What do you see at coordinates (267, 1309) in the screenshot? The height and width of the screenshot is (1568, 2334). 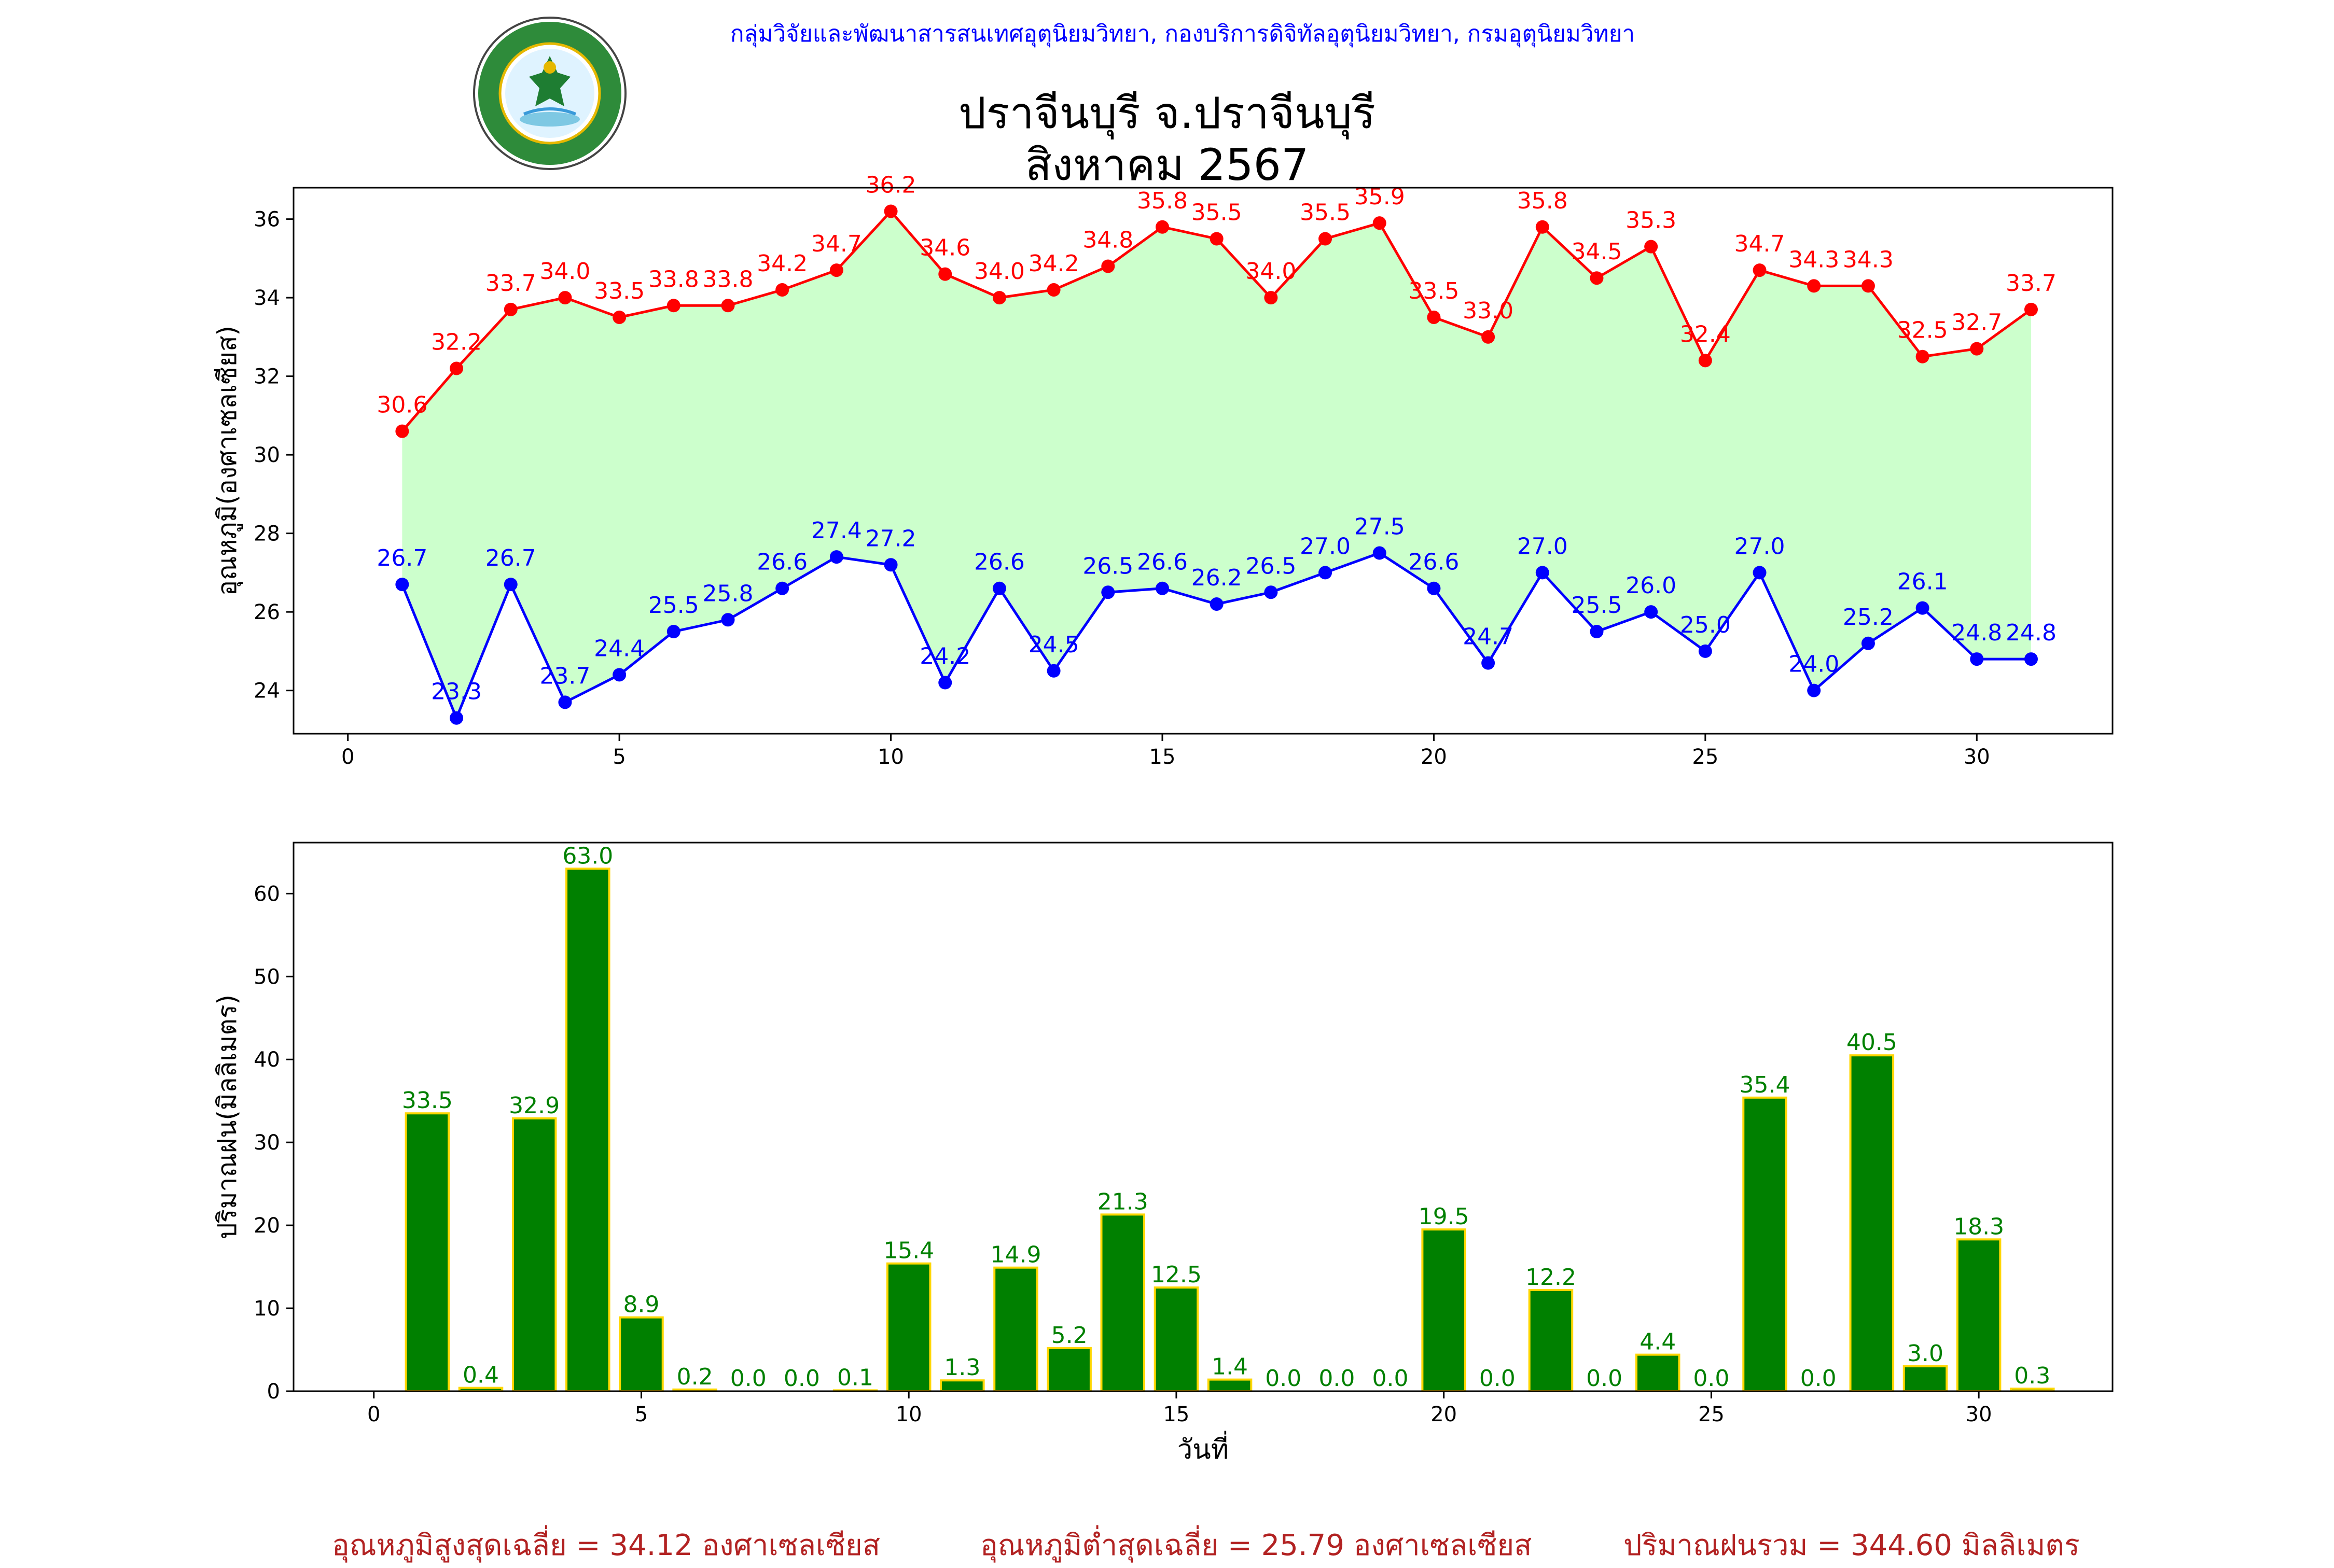 I see `rain-ytick-label: 10` at bounding box center [267, 1309].